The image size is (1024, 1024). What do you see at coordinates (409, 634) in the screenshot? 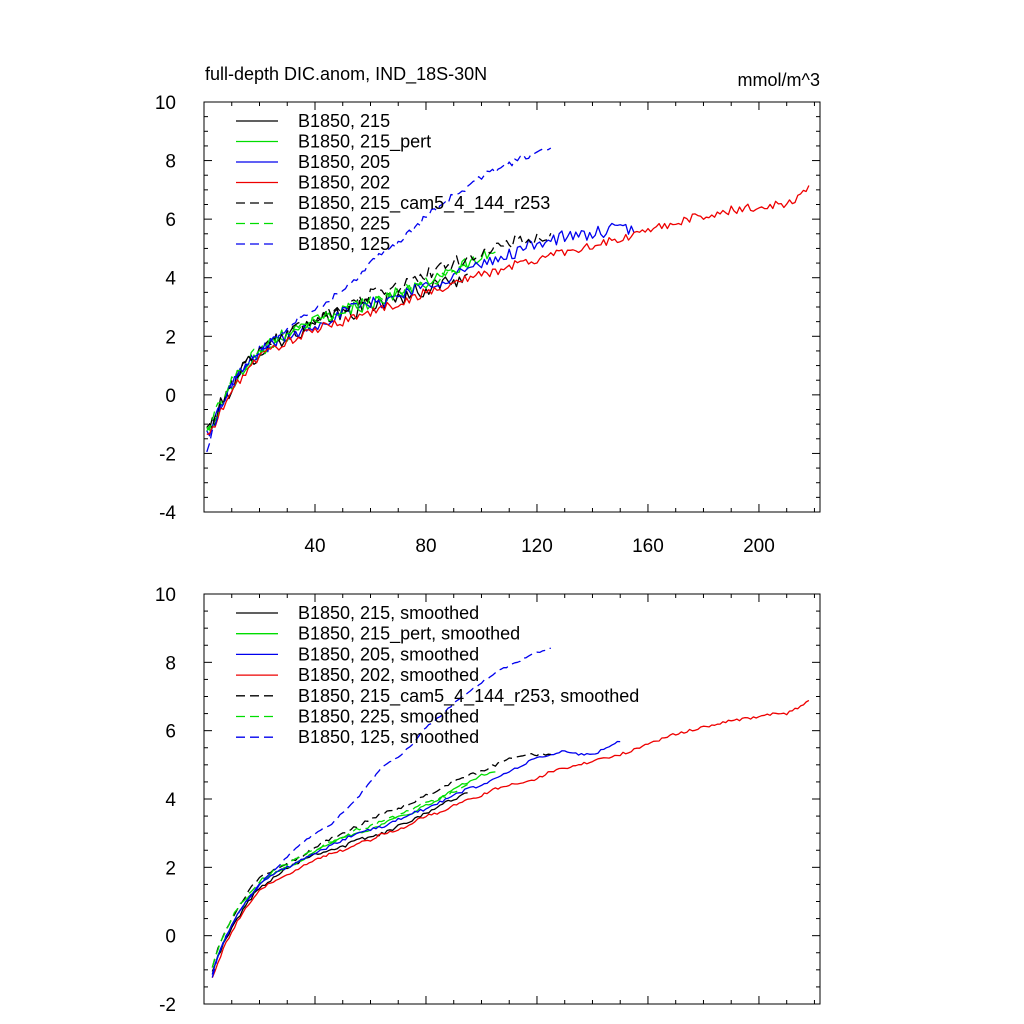
I see `legend-label: B1850, 215_pert, smoothed` at bounding box center [409, 634].